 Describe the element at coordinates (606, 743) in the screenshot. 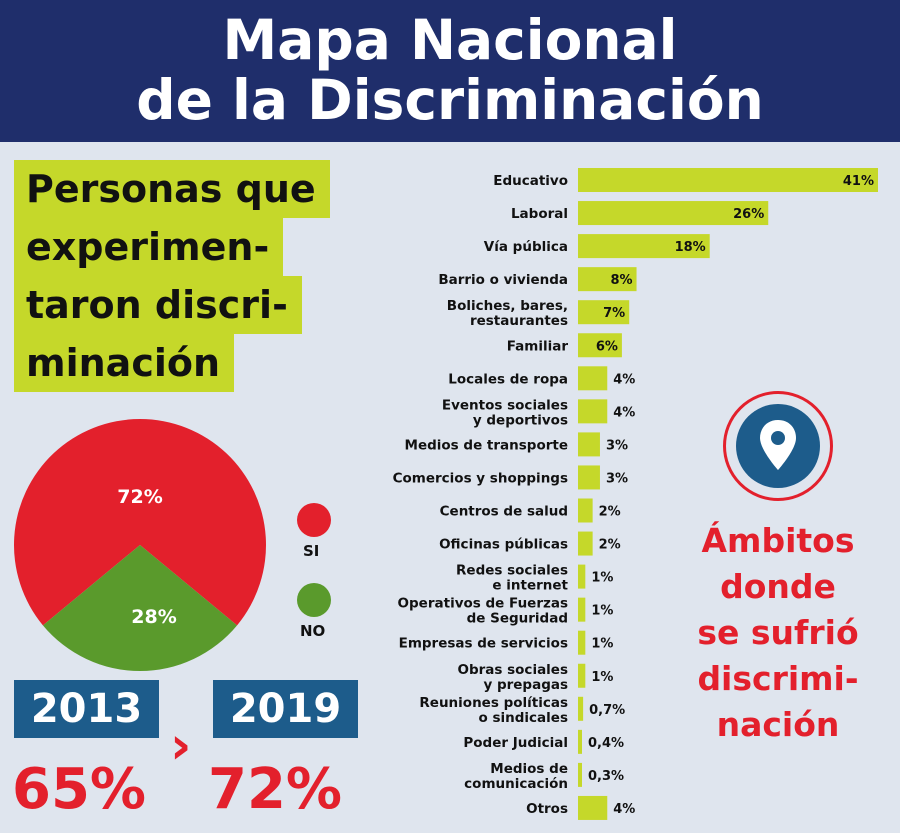

I see `bar-value-label: 0,4%` at that location.